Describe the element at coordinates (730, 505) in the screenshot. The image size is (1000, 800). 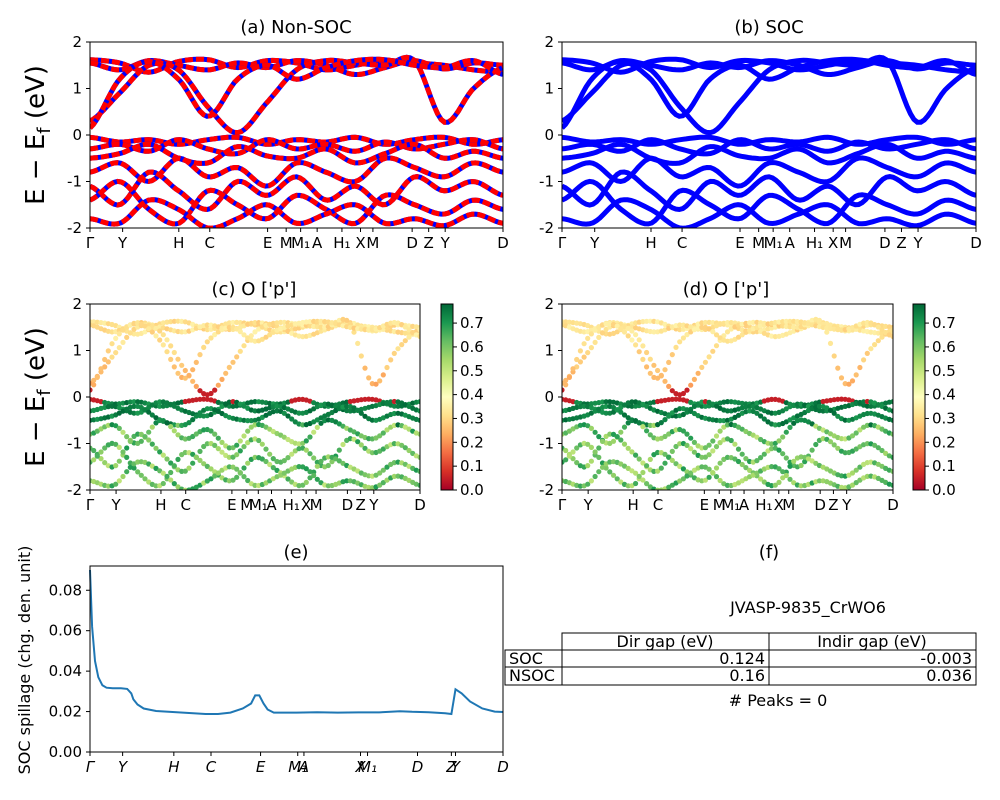
I see `x-tick-label: M₁` at that location.